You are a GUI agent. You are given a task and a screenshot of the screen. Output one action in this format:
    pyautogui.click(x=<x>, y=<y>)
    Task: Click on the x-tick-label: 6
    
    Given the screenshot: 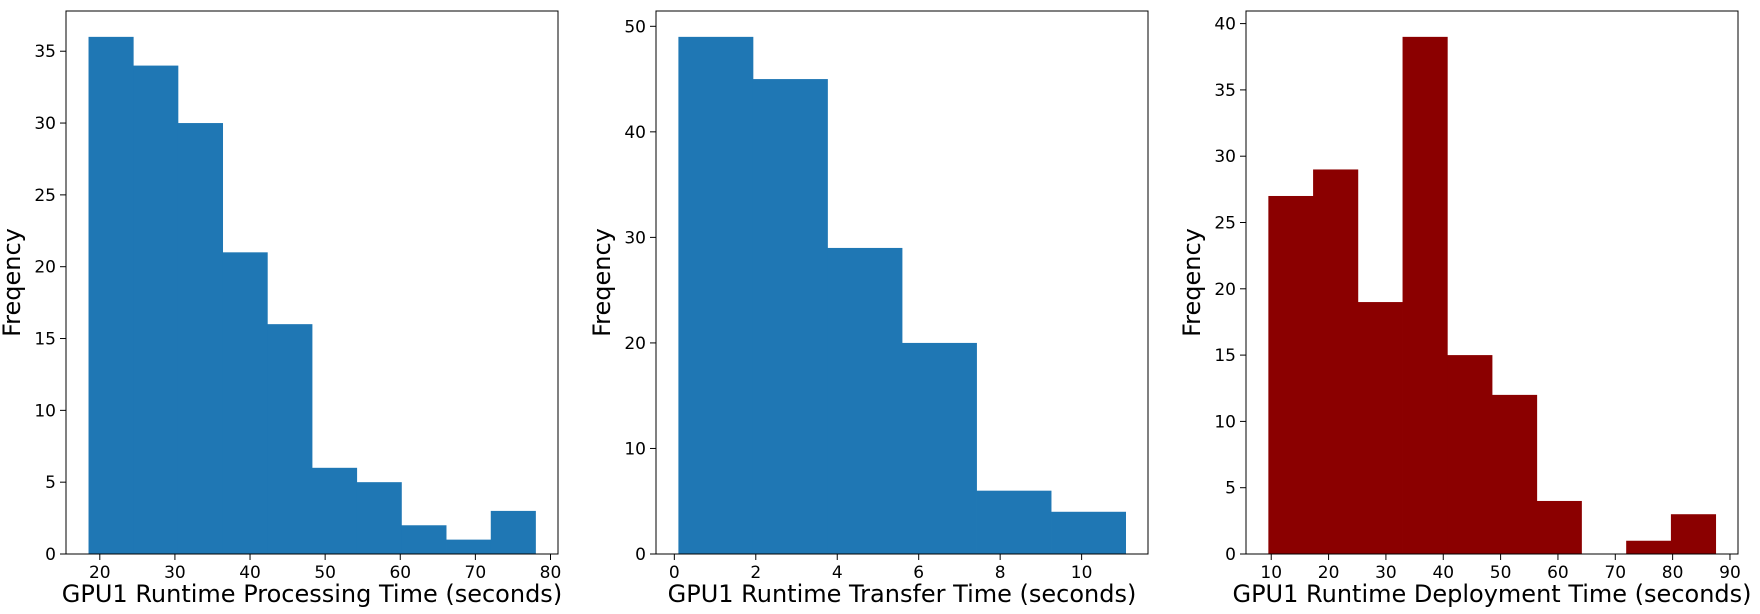 What is the action you would take?
    pyautogui.click(x=918, y=573)
    